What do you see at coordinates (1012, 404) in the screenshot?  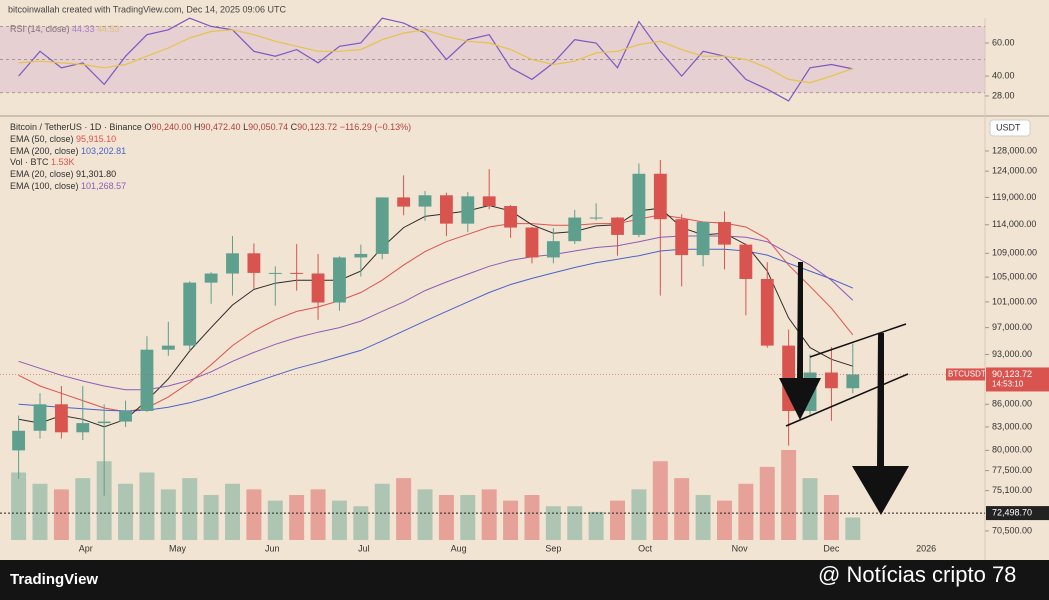 I see `y-tick-label: 86,000.00` at bounding box center [1012, 404].